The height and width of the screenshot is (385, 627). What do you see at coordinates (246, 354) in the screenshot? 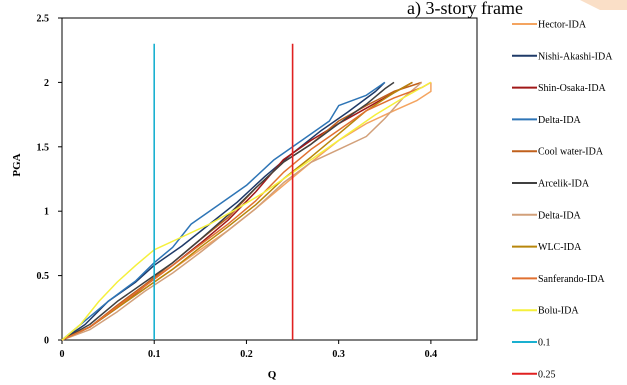
I see `x-tick-label: 0.2` at bounding box center [246, 354].